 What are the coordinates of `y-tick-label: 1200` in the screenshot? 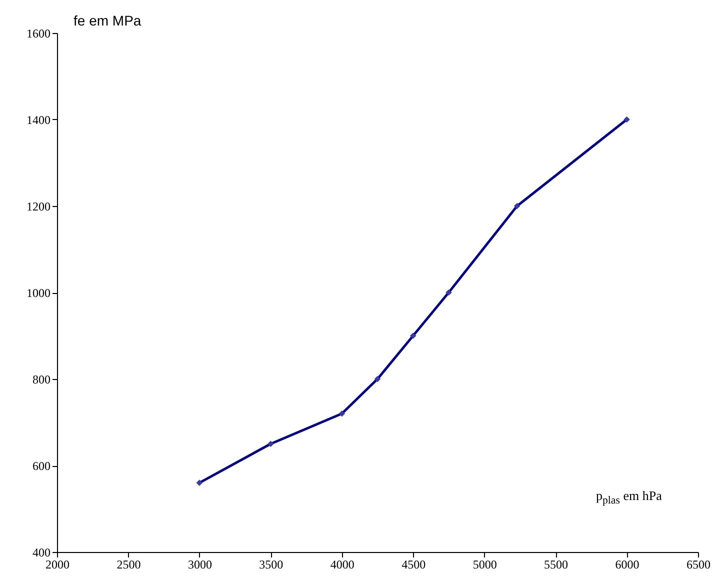 It's located at (38, 207).